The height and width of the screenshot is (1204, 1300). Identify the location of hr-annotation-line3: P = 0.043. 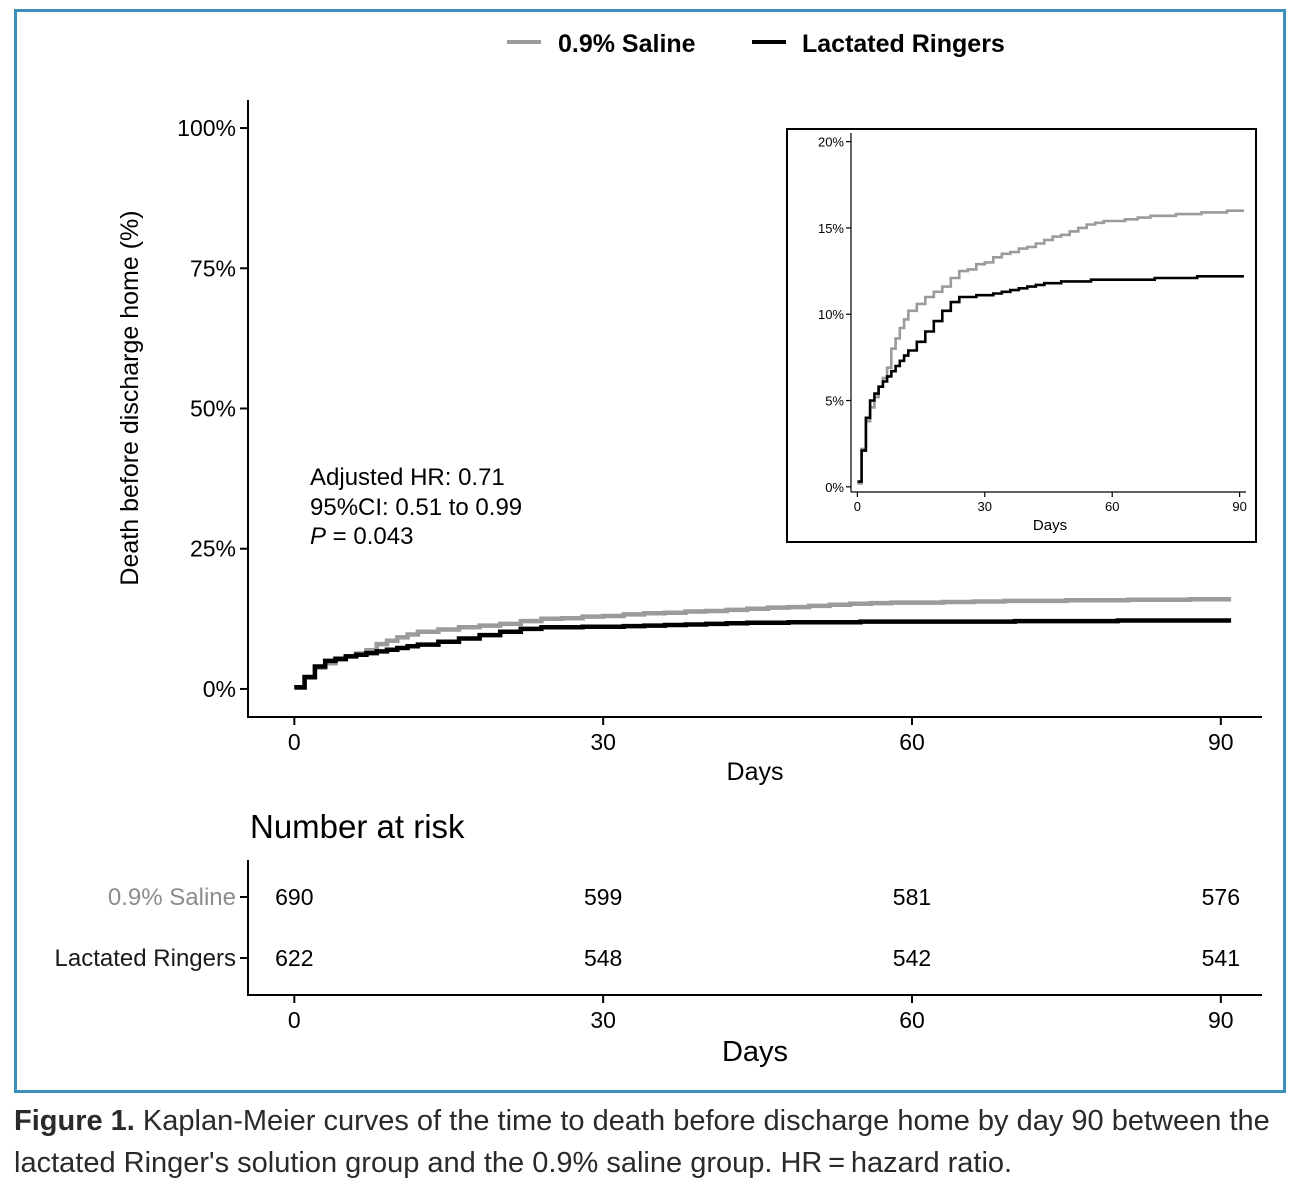
(361, 536).